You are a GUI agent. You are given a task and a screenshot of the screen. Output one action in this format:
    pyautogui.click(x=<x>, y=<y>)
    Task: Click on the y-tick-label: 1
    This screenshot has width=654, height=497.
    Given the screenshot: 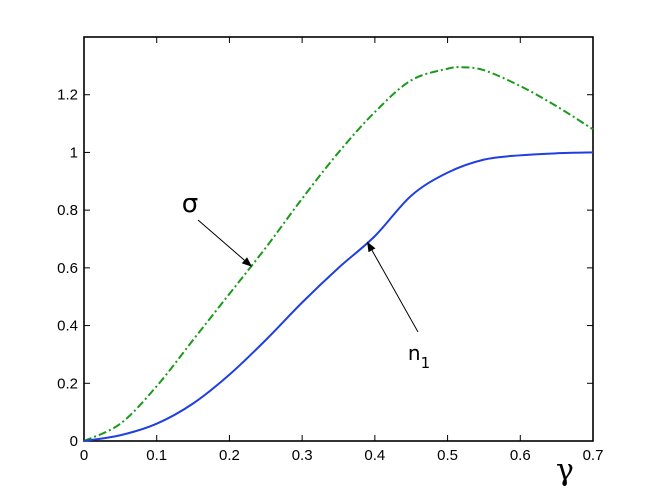 What is the action you would take?
    pyautogui.click(x=74, y=152)
    